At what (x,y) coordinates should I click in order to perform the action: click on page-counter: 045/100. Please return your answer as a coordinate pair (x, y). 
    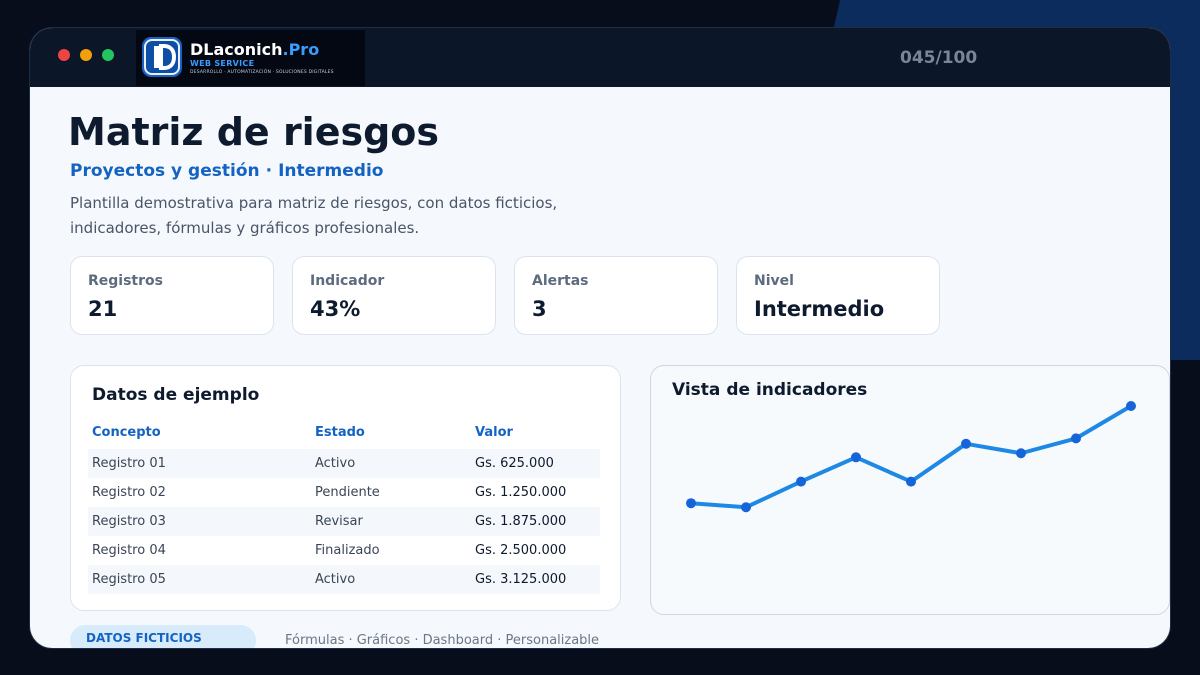
    Looking at the image, I should click on (939, 58).